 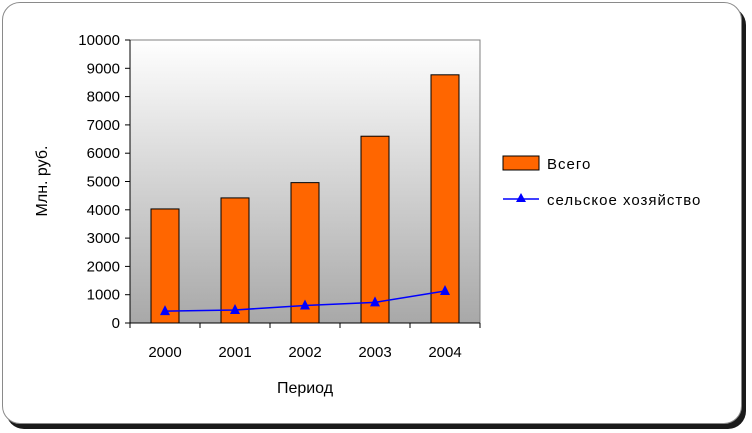 I want to click on y-tick-label: 3000, so click(x=103, y=238).